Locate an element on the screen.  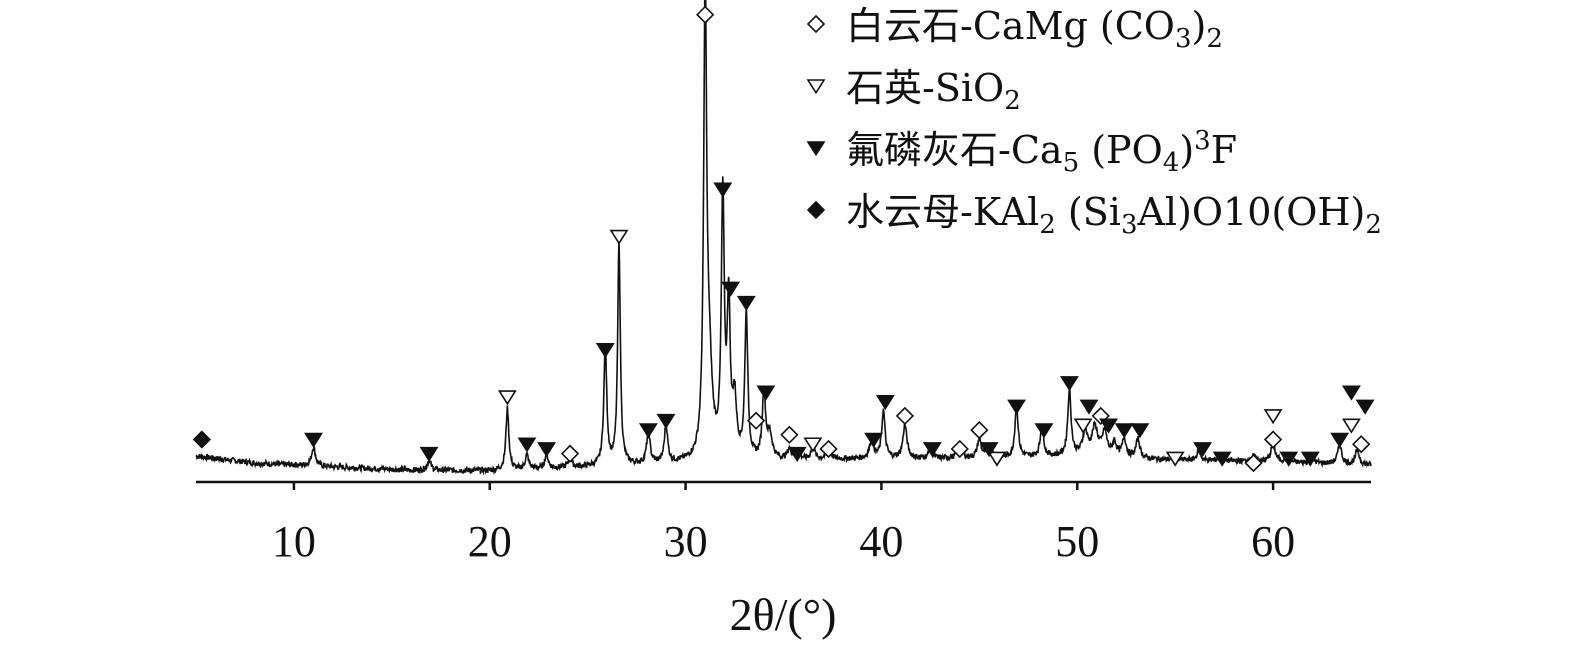
legend-open-triangle-down-marker is located at coordinates (816, 87).